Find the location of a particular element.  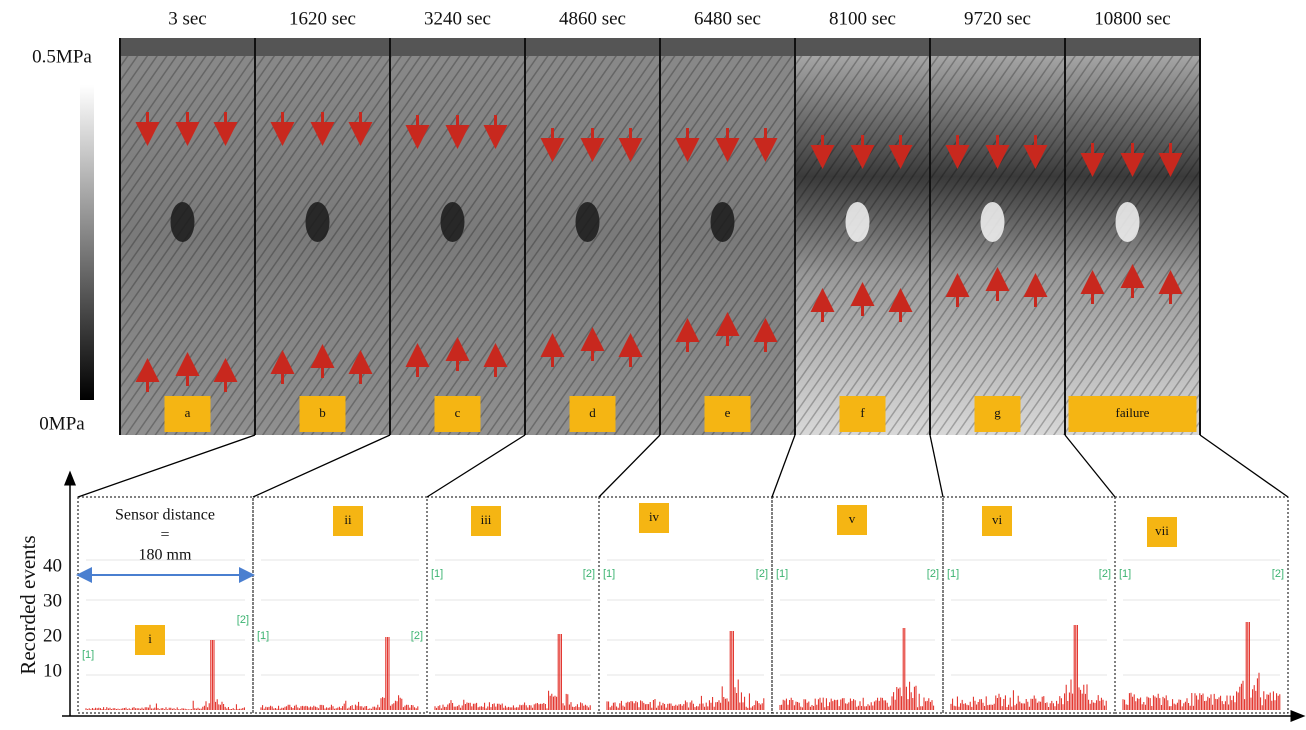

panel-label: i is located at coordinates (150, 638).